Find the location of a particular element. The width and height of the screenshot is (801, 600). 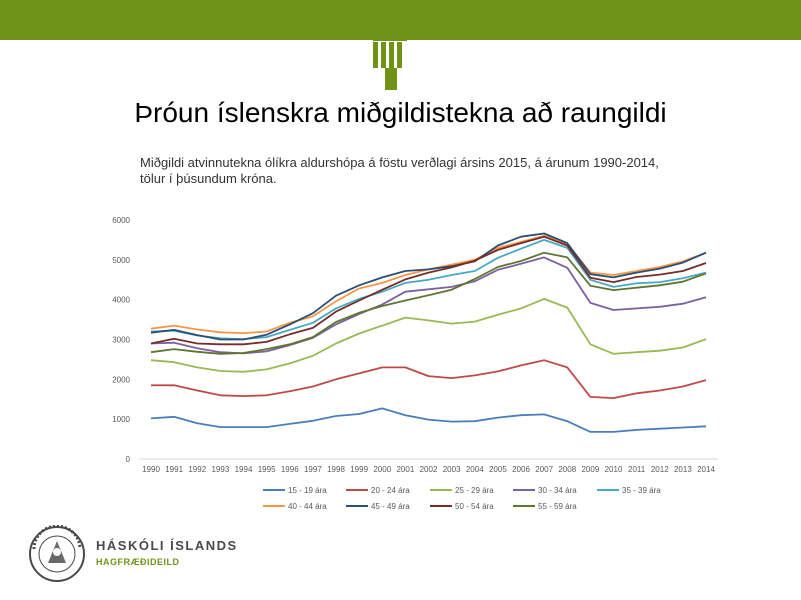

x-tick-label: 1992 is located at coordinates (197, 469).